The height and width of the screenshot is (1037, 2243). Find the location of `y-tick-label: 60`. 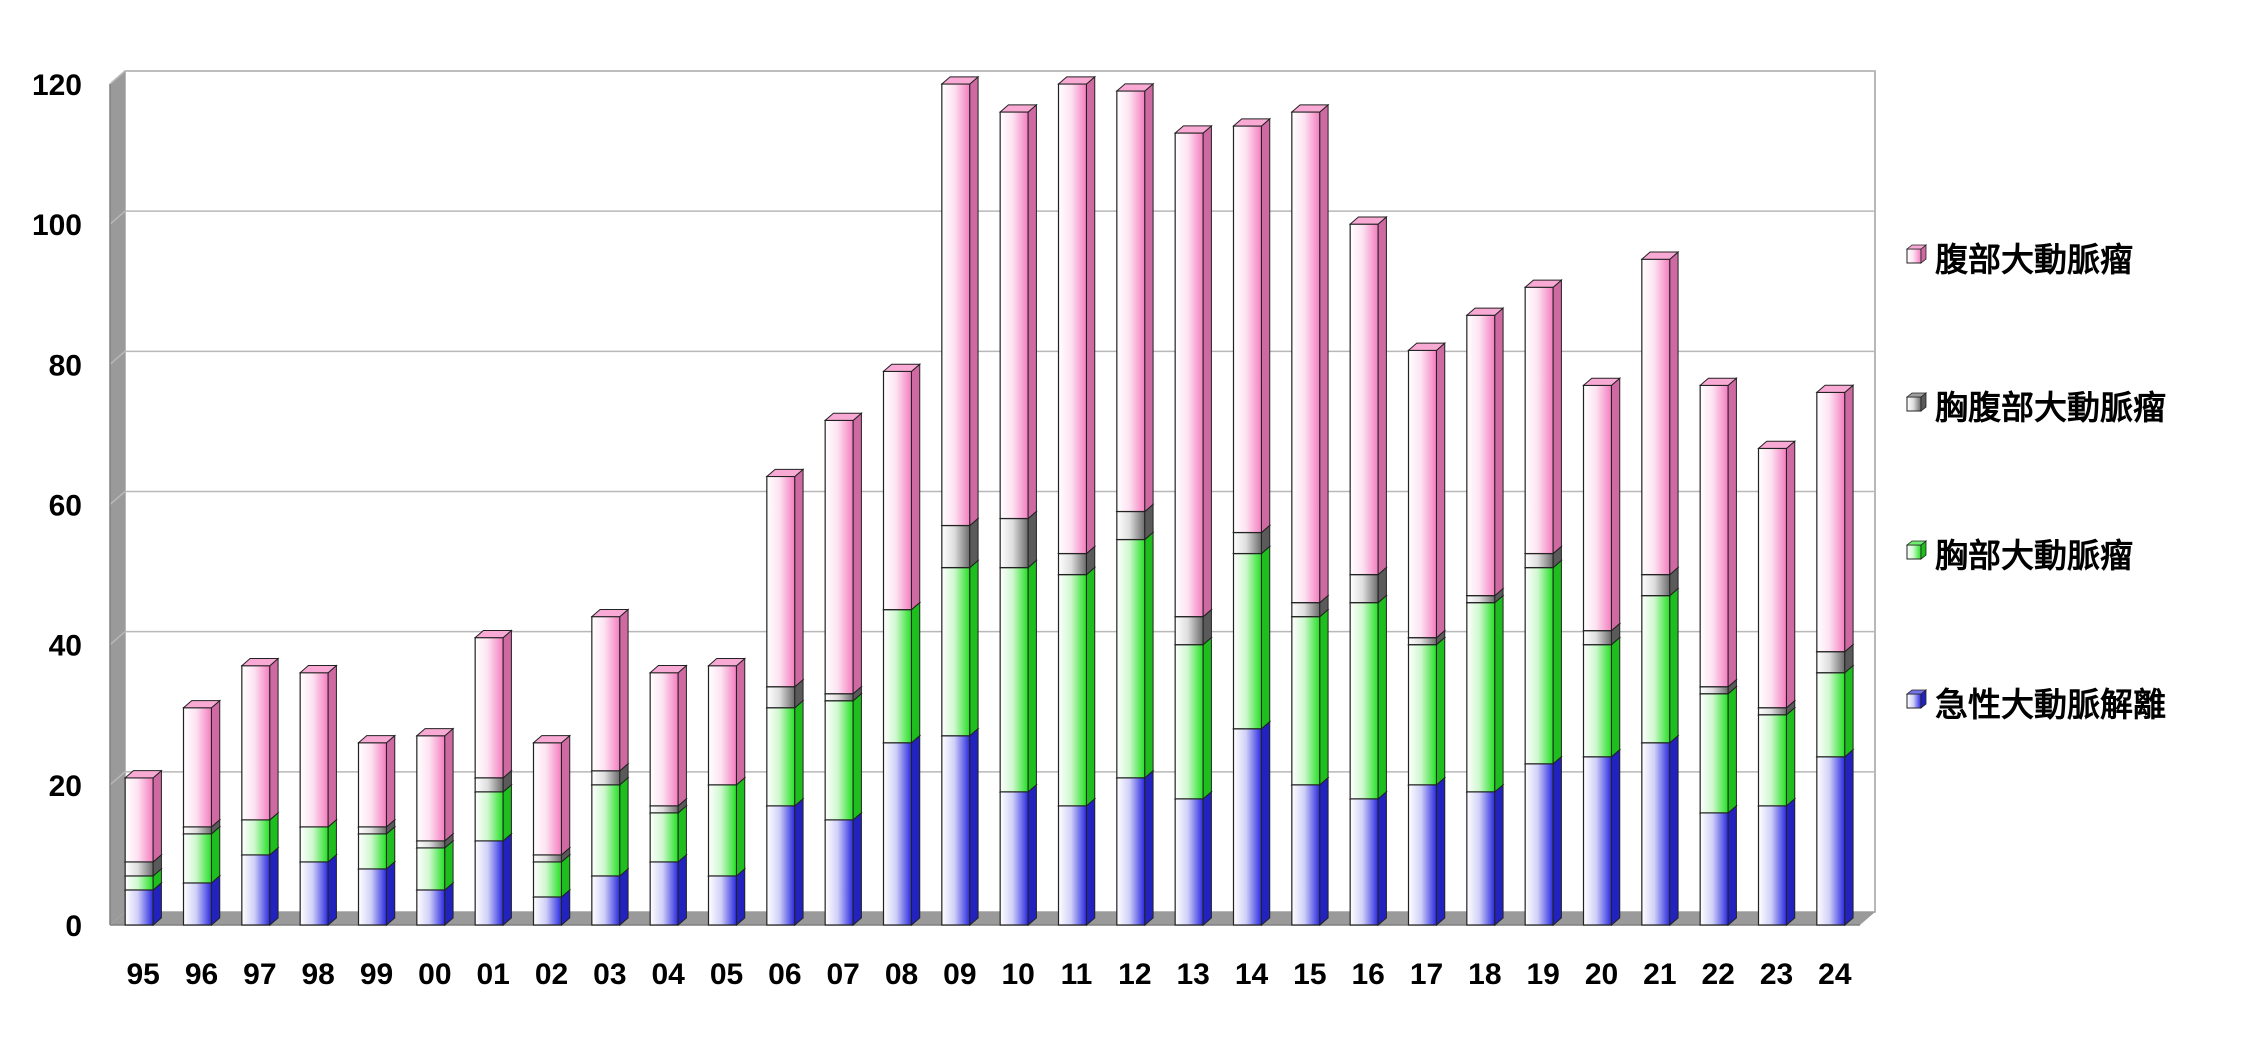

y-tick-label: 60 is located at coordinates (65, 506).